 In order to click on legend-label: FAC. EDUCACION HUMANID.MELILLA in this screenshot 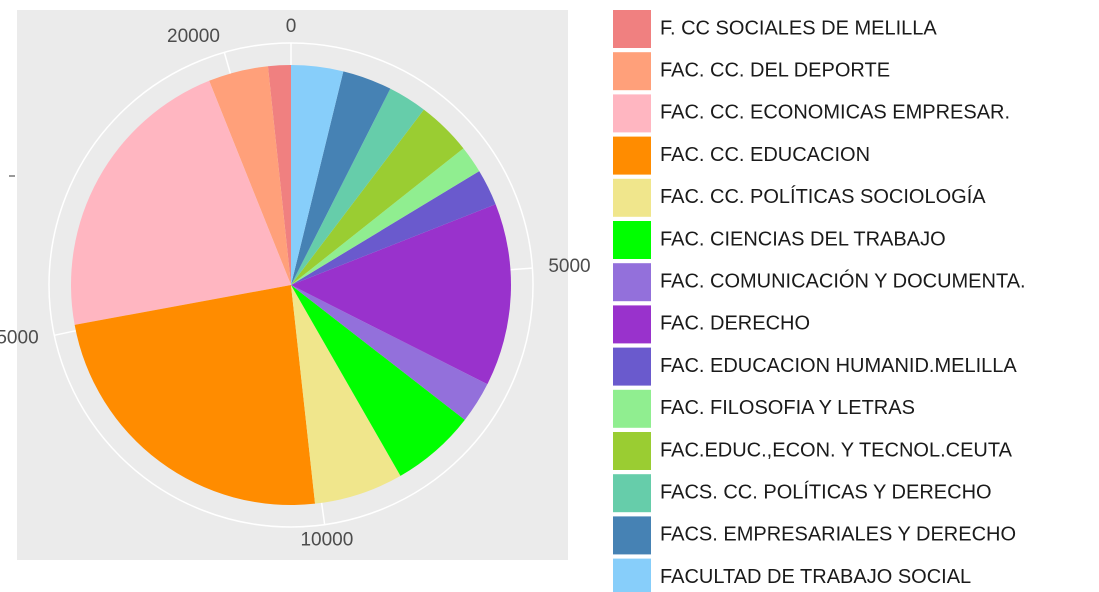, I will do `click(838, 366)`.